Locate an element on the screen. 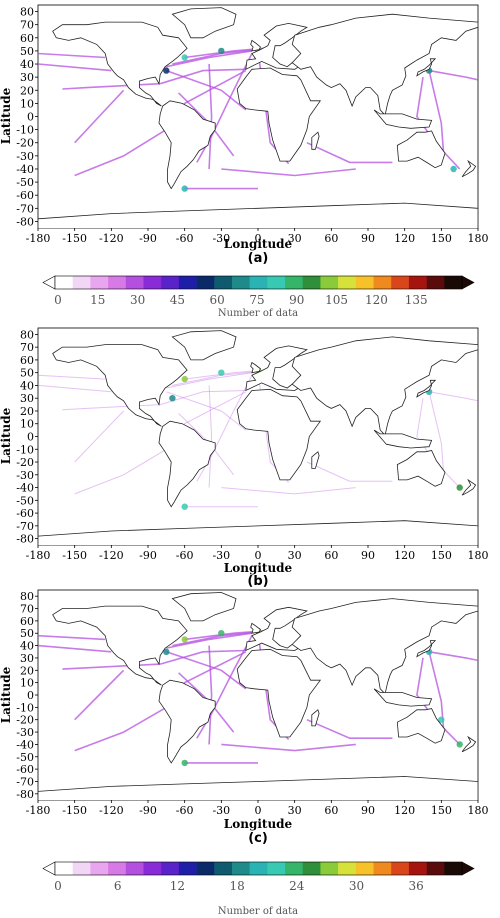  y-tick-label: -50 is located at coordinates (25, 182).